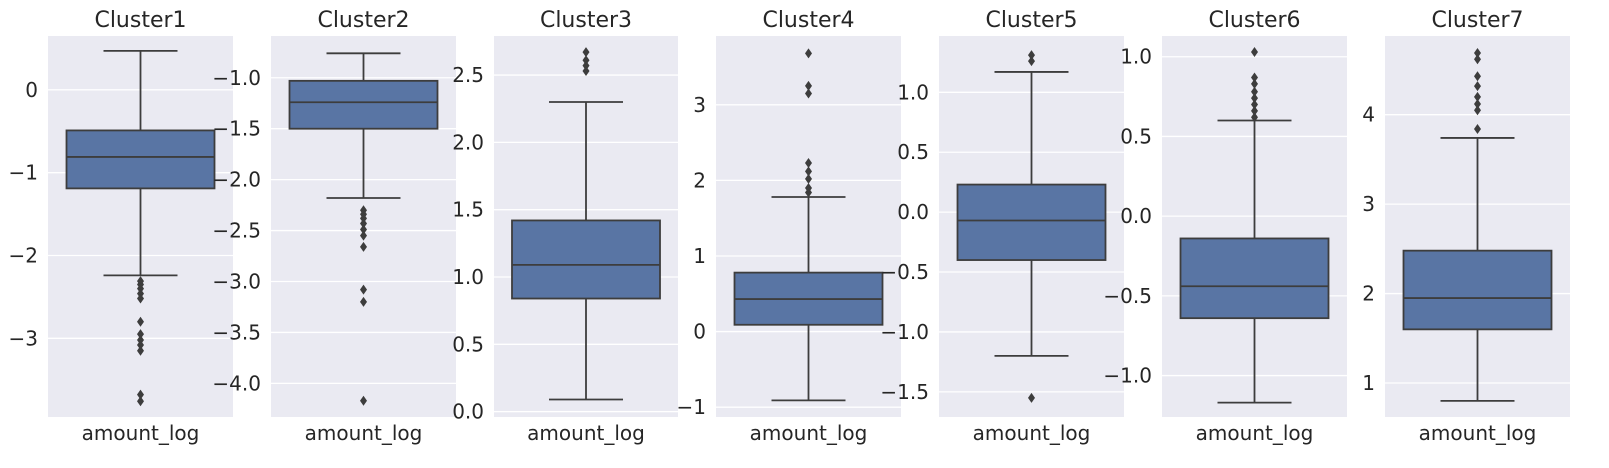  Describe the element at coordinates (121, 226) in the screenshot. I see `panel-cluster1: 0 −1 −2 −3 Cluster1 amount_log` at that location.